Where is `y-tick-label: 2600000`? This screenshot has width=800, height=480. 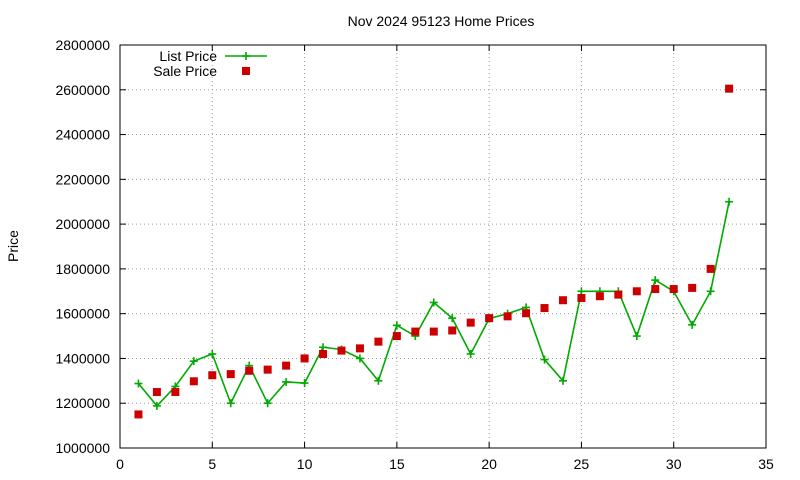
y-tick-label: 2600000 is located at coordinates (82, 90).